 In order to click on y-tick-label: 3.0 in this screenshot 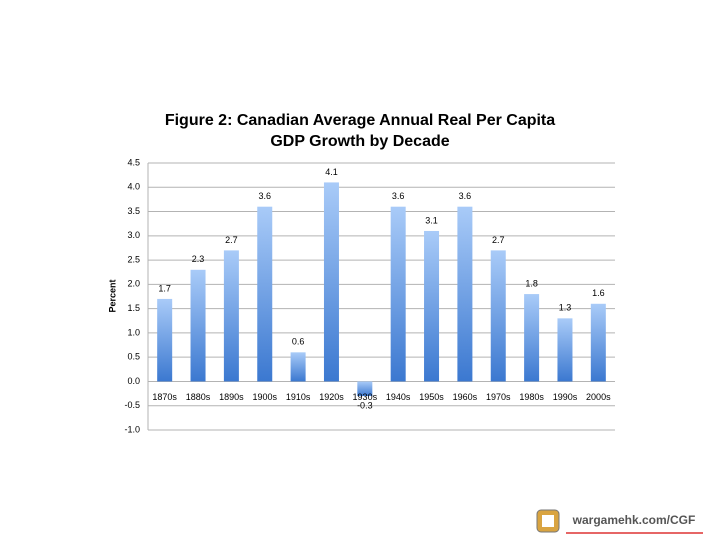, I will do `click(133, 235)`.